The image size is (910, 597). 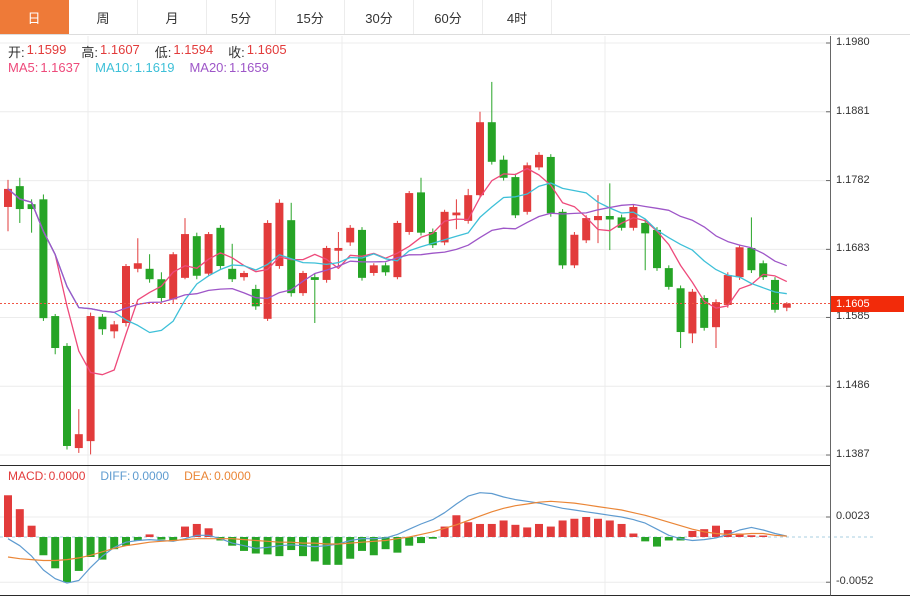 I want to click on timeframe-tab-4hour: 4时, so click(x=517, y=17).